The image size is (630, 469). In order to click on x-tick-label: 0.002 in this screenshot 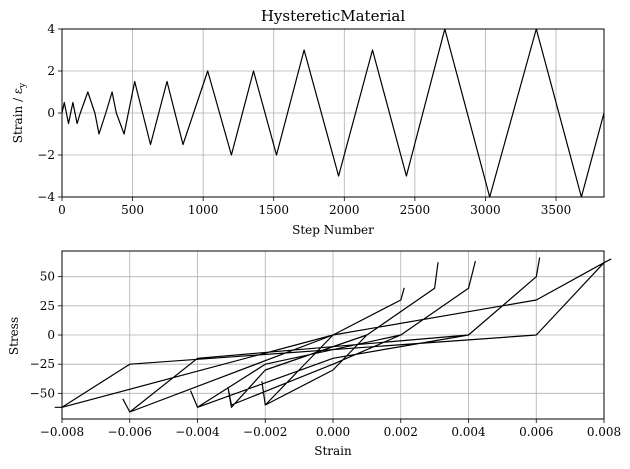, I will do `click(401, 432)`.